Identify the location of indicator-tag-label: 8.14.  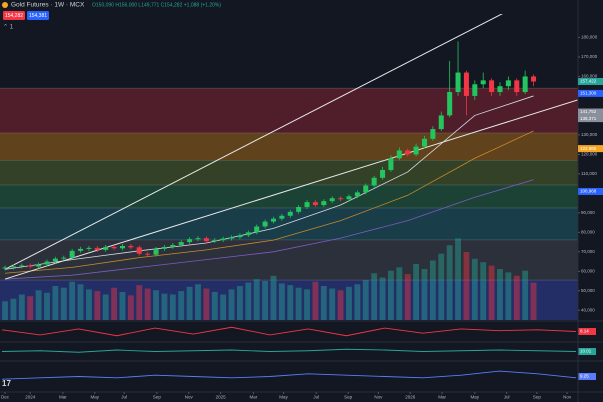
(584, 331).